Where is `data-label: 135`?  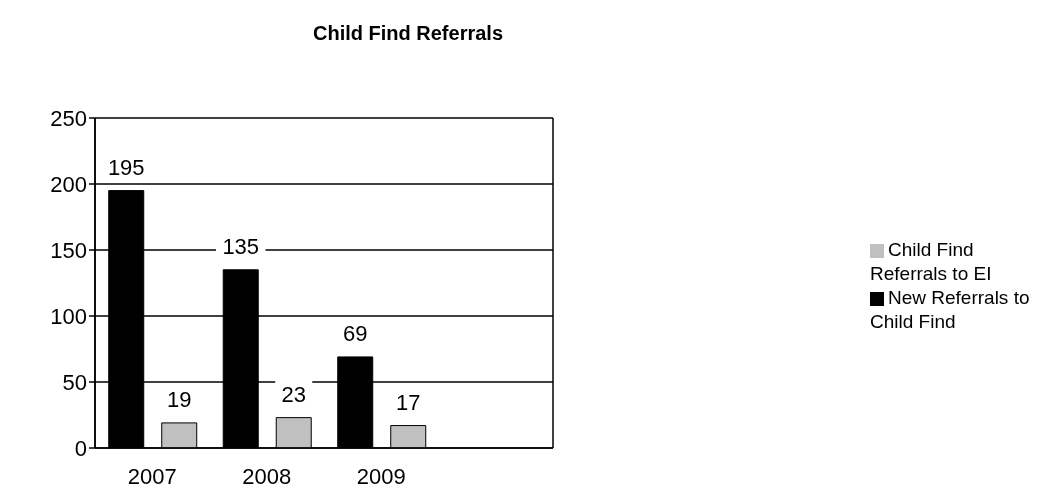
data-label: 135 is located at coordinates (241, 246).